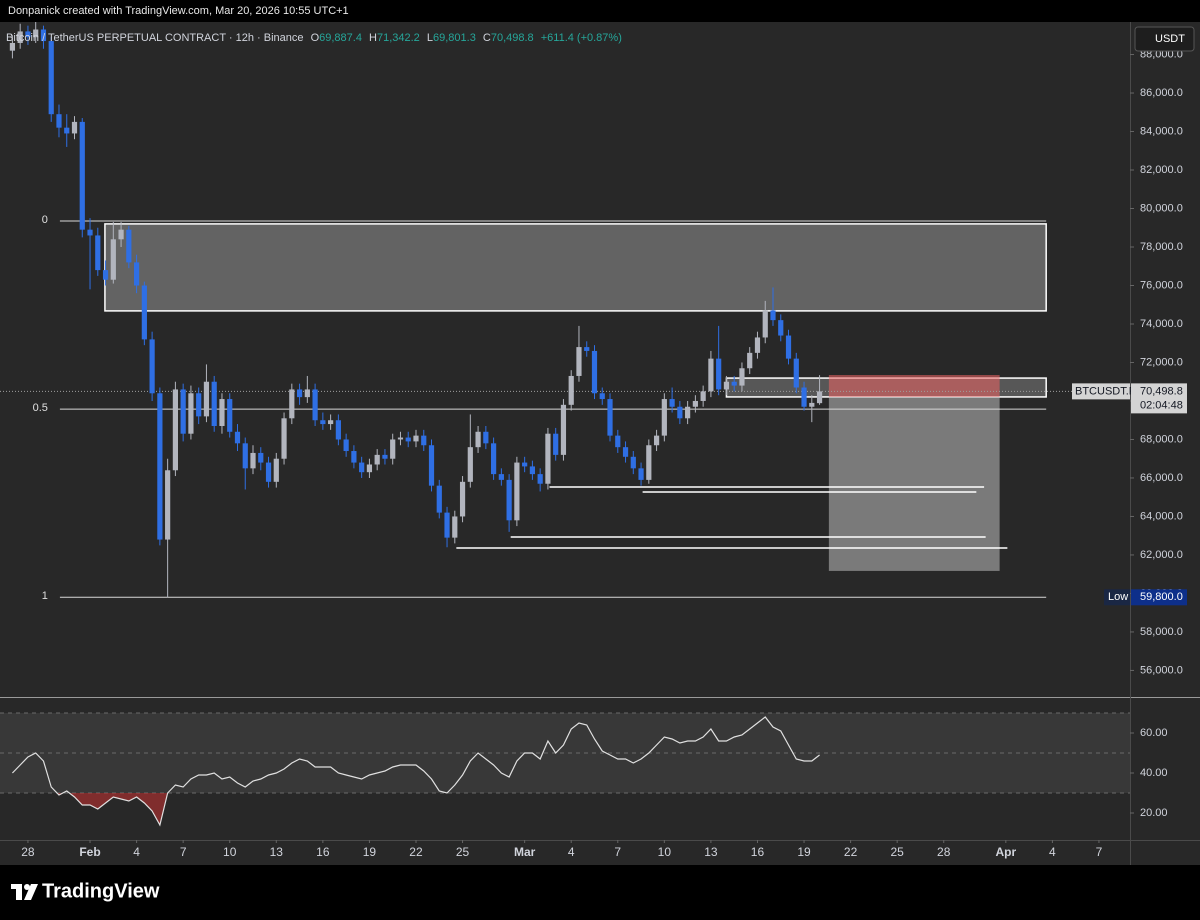 The width and height of the screenshot is (1200, 920). What do you see at coordinates (323, 852) in the screenshot?
I see `x-tick-label: 16` at bounding box center [323, 852].